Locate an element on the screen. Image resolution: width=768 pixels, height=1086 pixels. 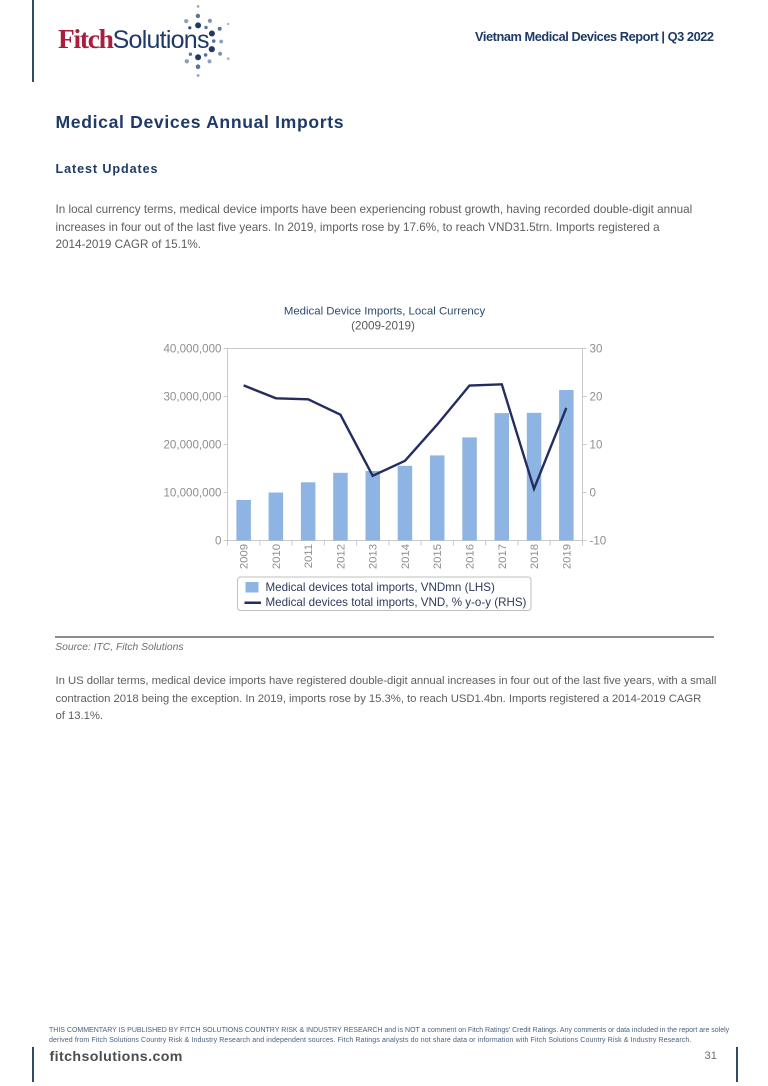
svg-text: 20 is located at coordinates (596, 397).